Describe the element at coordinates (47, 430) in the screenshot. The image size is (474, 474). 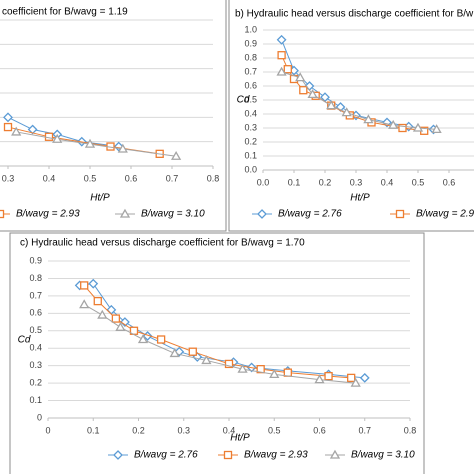
I see `x-tick-label: 0` at that location.